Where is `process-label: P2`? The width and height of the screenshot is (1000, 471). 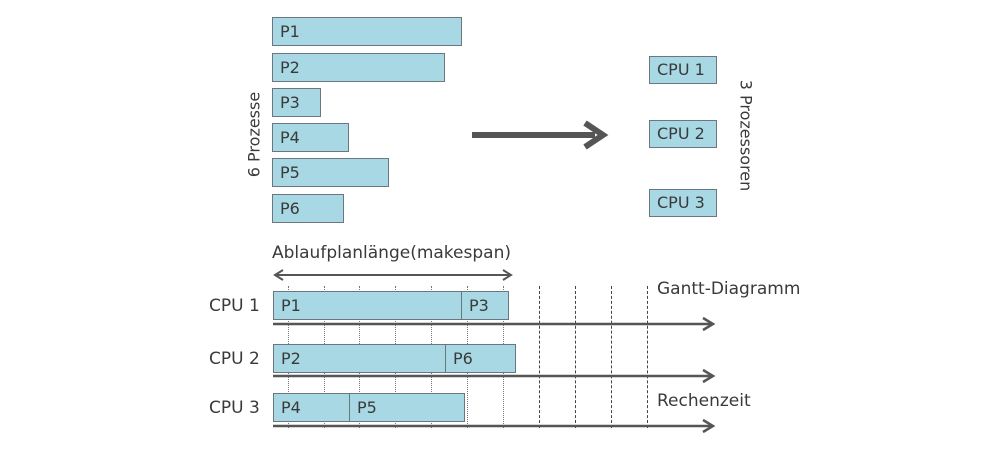
process-label: P2 is located at coordinates (290, 67).